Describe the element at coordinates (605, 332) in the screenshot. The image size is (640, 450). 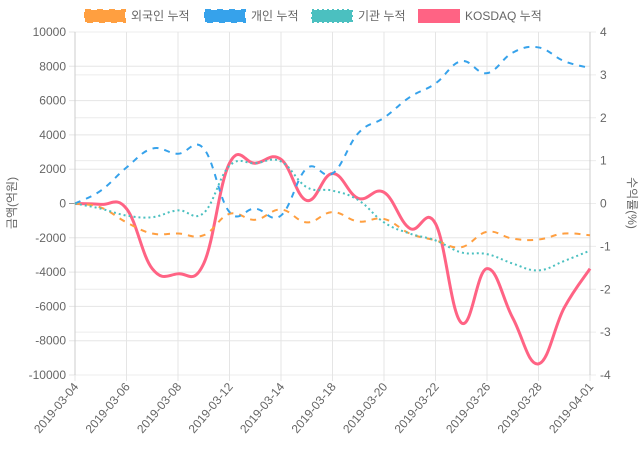
I see `y-right-tick-label: -3` at that location.